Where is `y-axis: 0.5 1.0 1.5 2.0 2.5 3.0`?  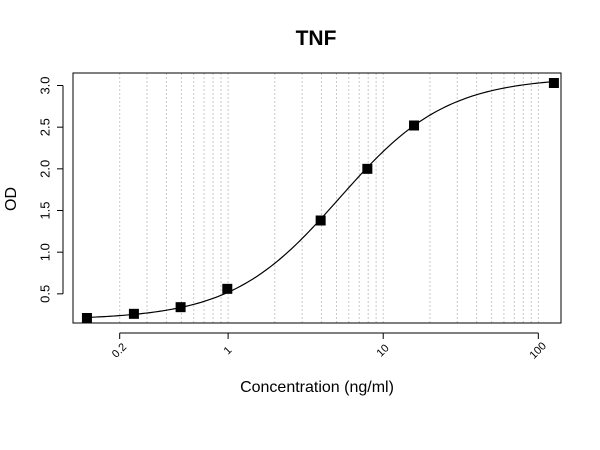
y-axis: 0.5 1.0 1.5 2.0 2.5 3.0 is located at coordinates (50, 189).